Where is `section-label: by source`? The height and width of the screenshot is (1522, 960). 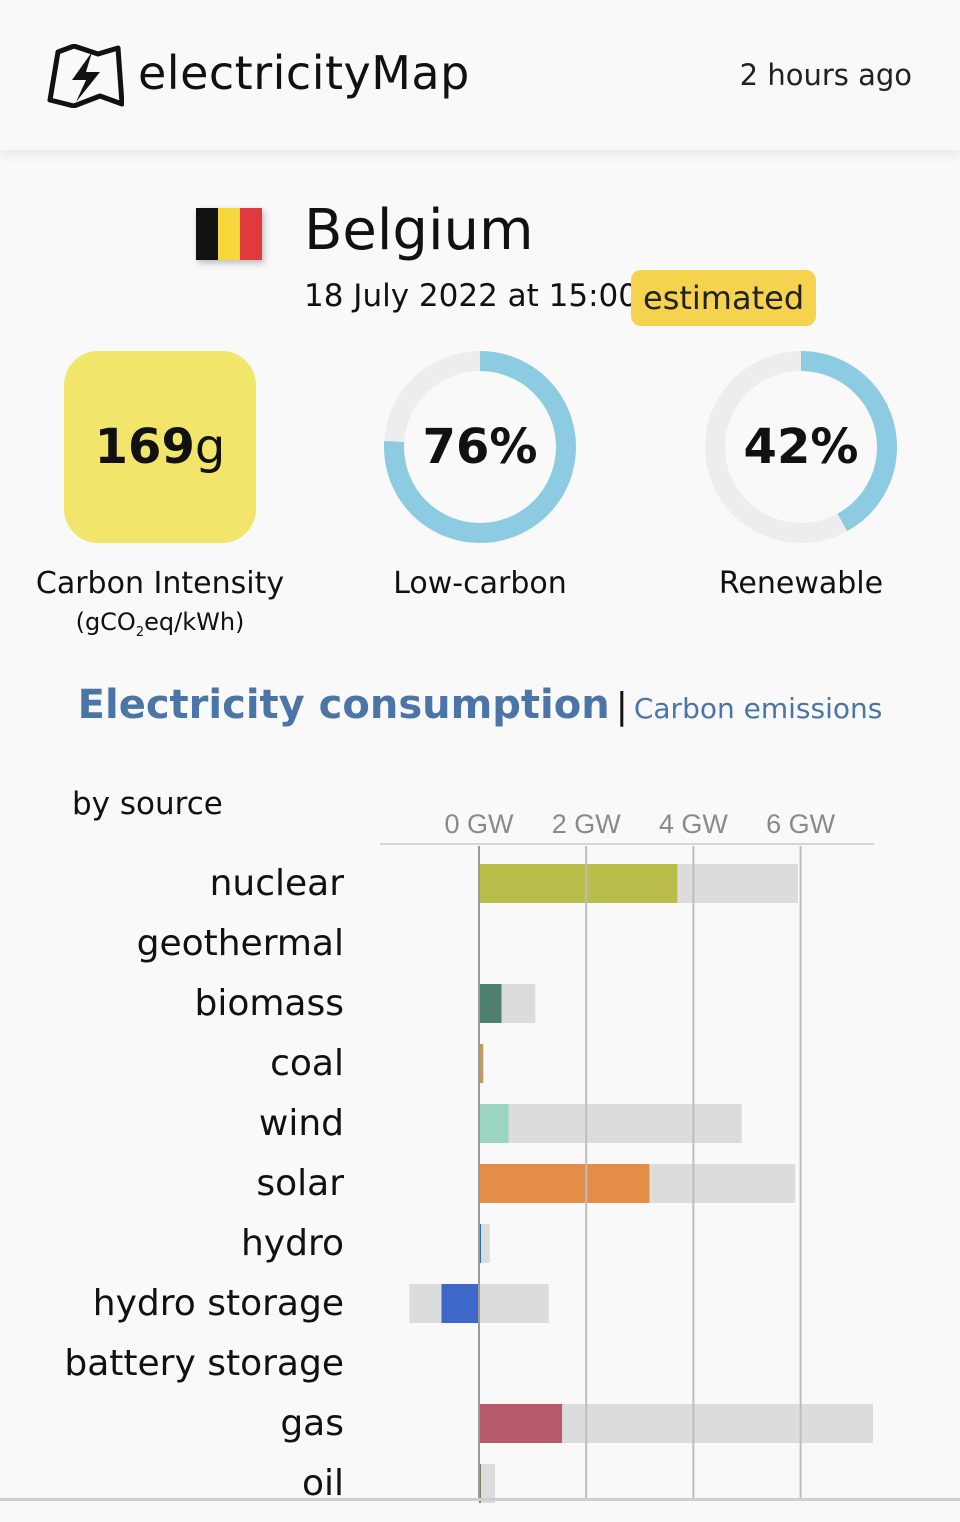 section-label: by source is located at coordinates (147, 804).